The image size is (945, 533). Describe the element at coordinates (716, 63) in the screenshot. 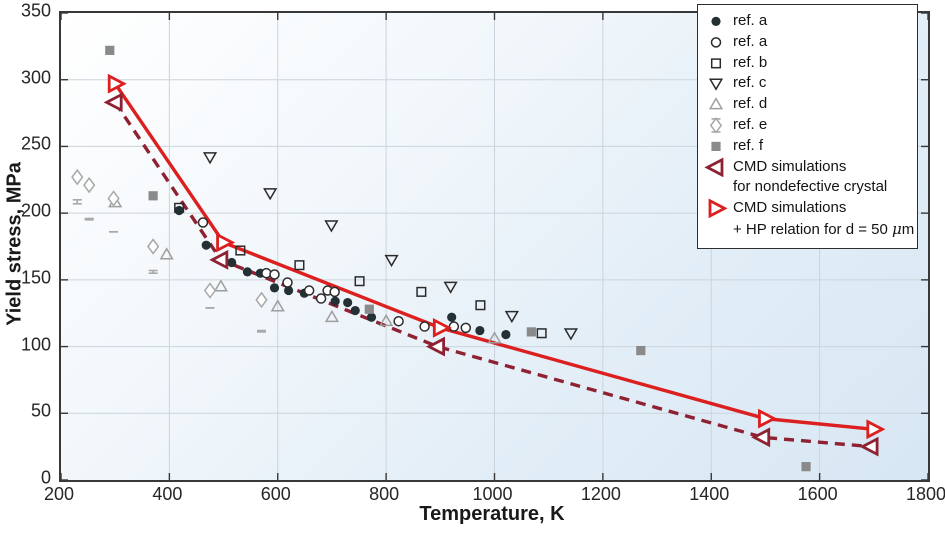

I see `legend-marker-square-open-icon` at that location.